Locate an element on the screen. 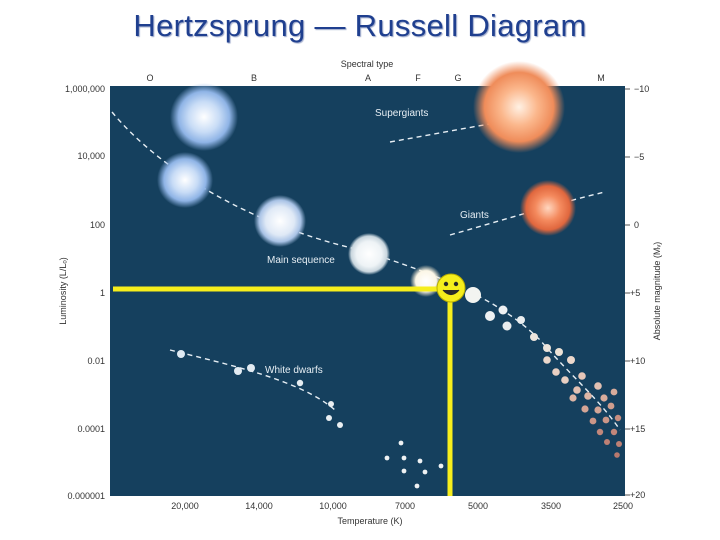 The width and height of the screenshot is (720, 540). white-dwarfs-line is located at coordinates (252, 380).